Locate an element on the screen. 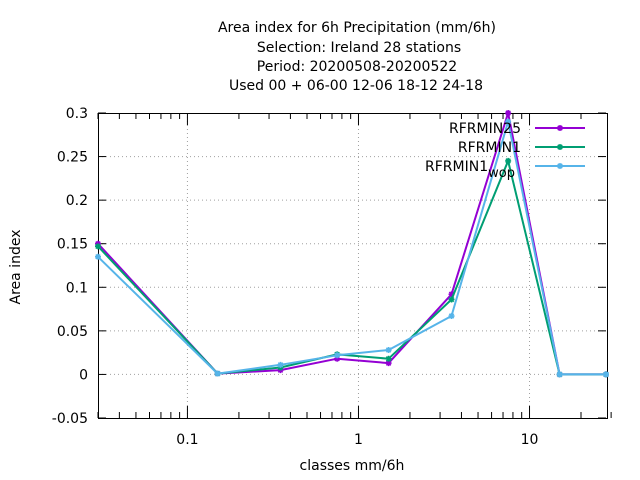 This screenshot has height=480, width=640. y-tick-label: 0.25 is located at coordinates (72, 158).